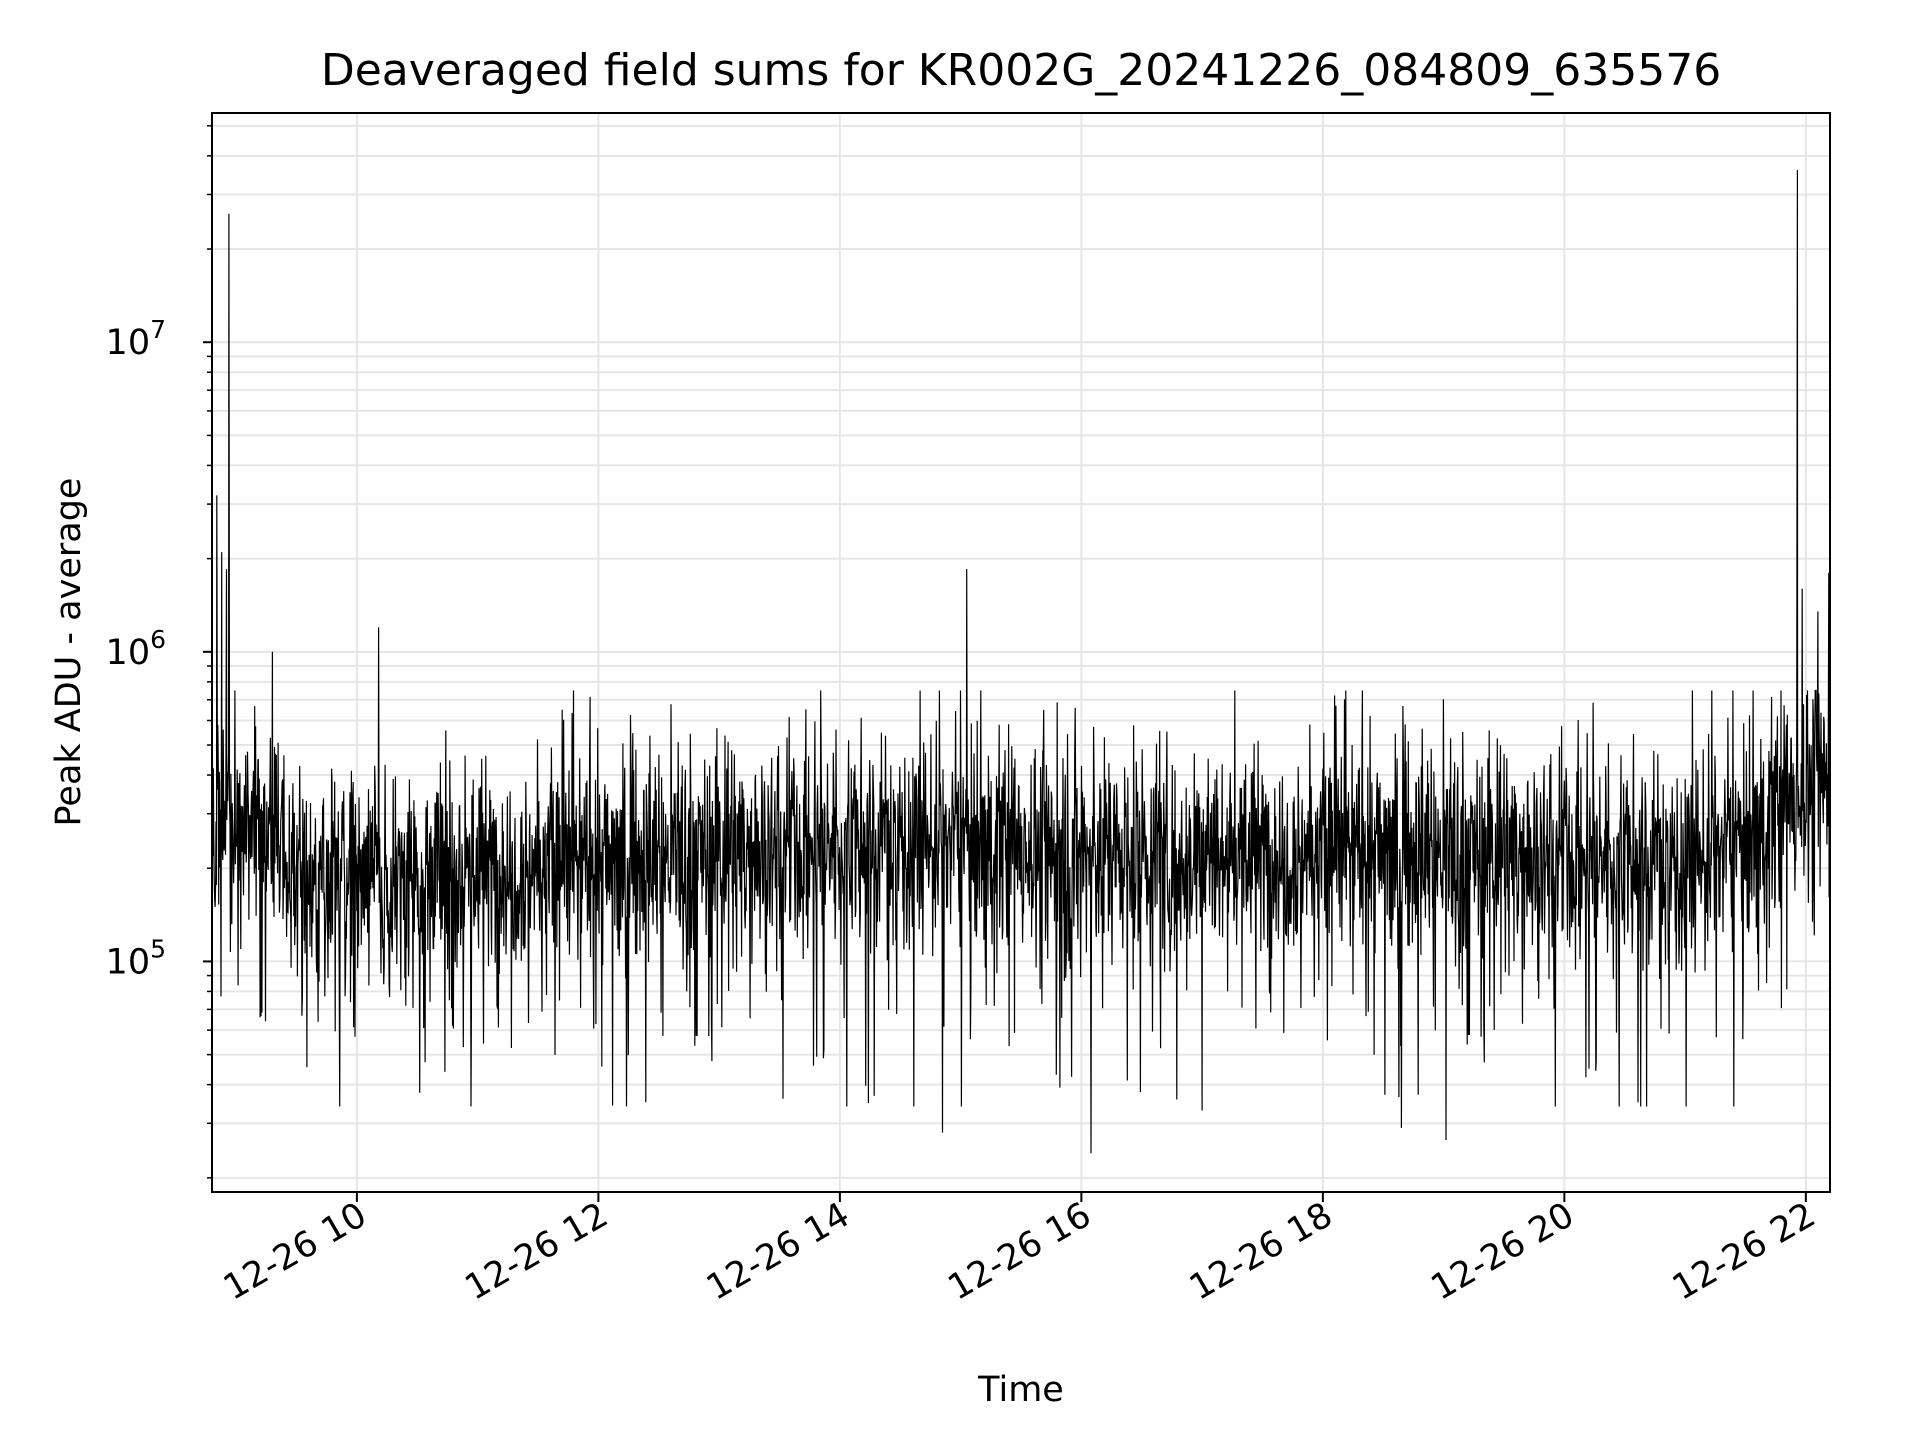 The height and width of the screenshot is (1440, 1920). I want to click on y-tick-label: 10⁷, so click(136, 339).